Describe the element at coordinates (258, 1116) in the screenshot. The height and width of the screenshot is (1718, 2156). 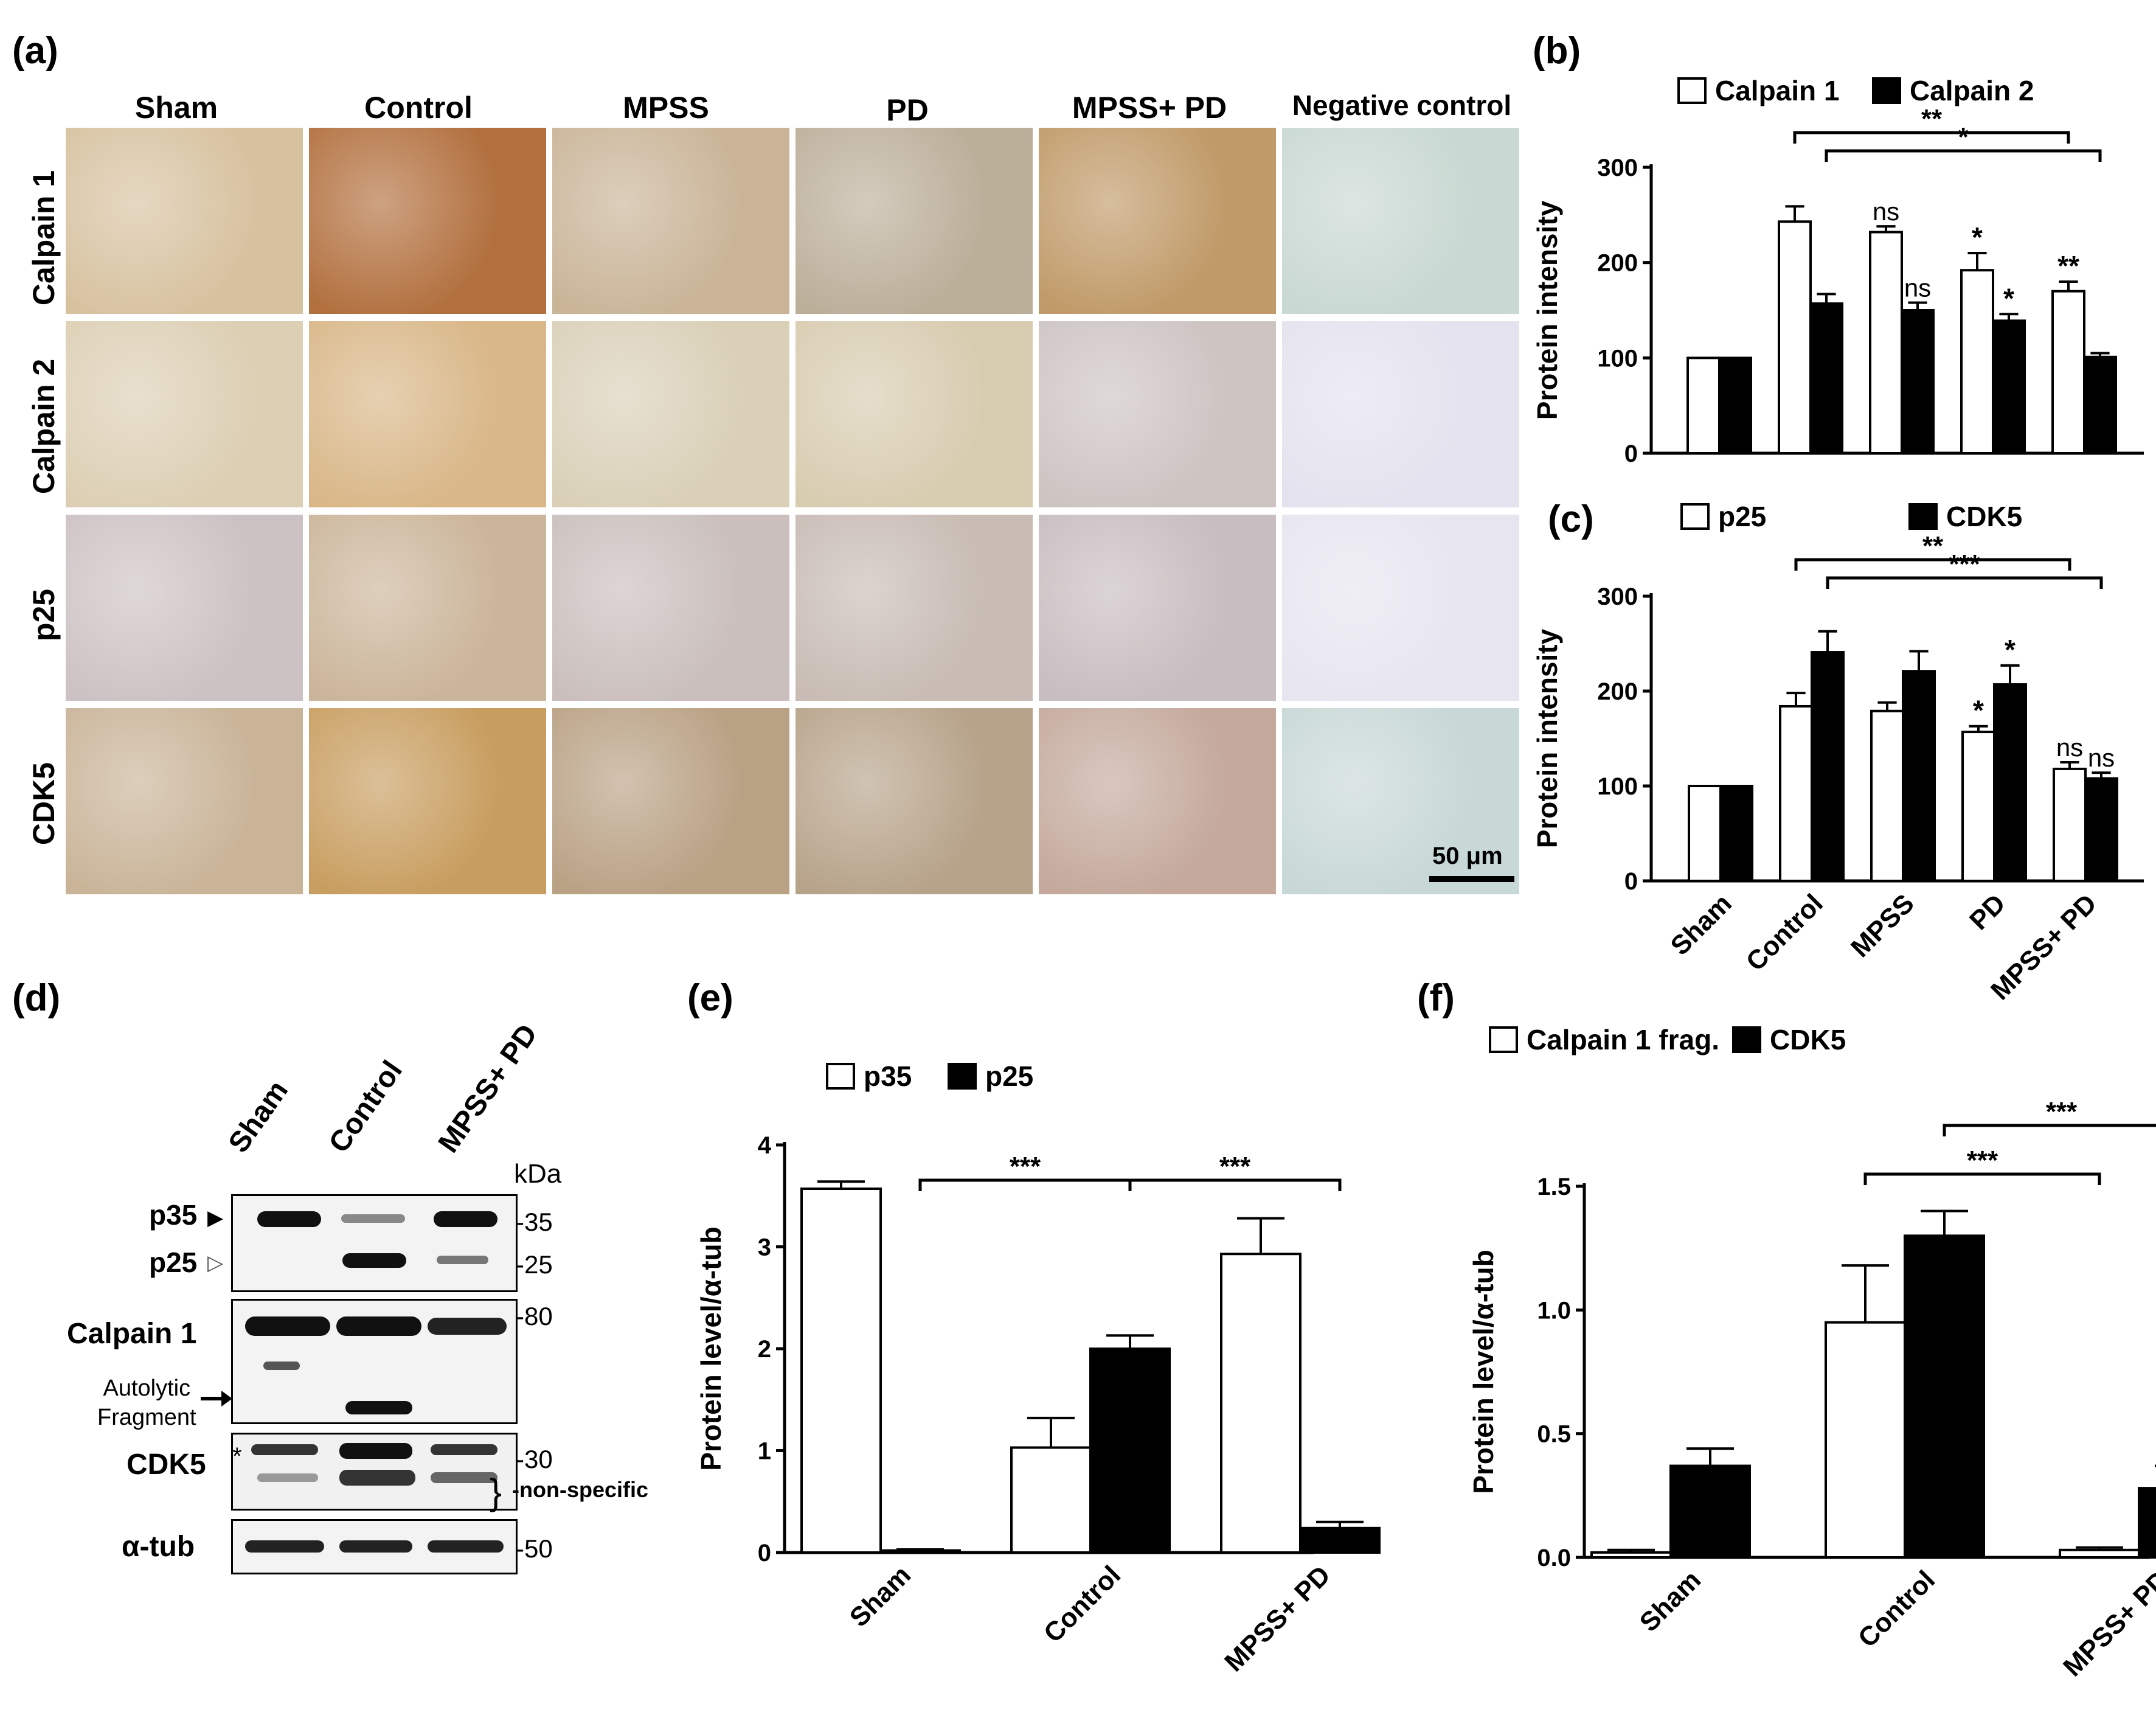
I see `lane-label-sham: Sham` at that location.